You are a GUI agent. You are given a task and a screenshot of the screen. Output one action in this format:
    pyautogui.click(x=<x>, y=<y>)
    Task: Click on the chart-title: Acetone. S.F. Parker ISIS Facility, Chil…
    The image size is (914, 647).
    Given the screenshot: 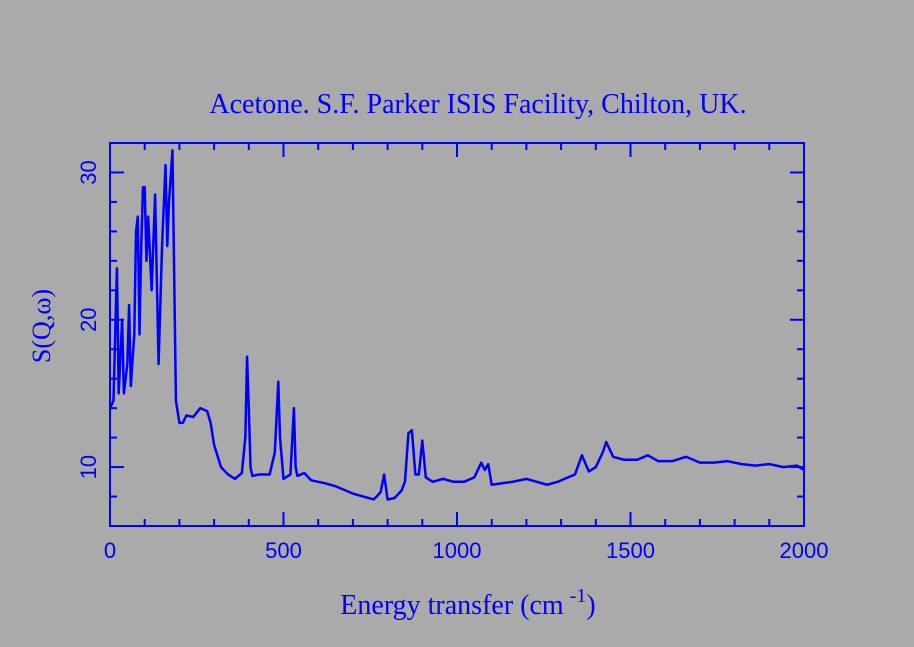 What is the action you would take?
    pyautogui.click(x=477, y=104)
    